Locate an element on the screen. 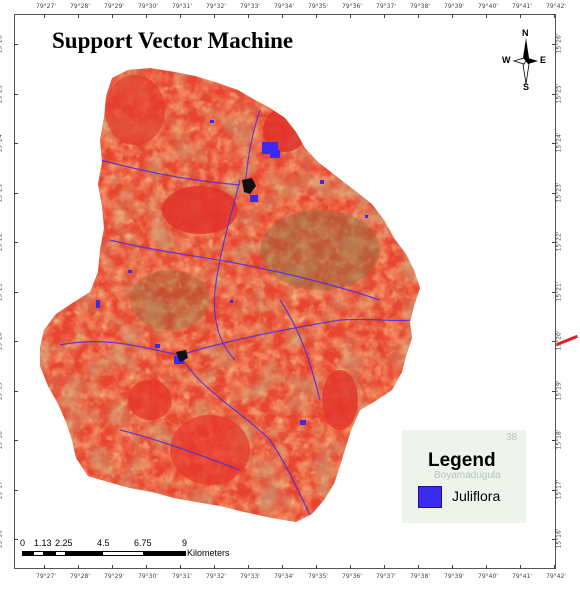 Image resolution: width=580 pixels, height=596 pixels. bottom-tick-label: 79°33' is located at coordinates (250, 576).